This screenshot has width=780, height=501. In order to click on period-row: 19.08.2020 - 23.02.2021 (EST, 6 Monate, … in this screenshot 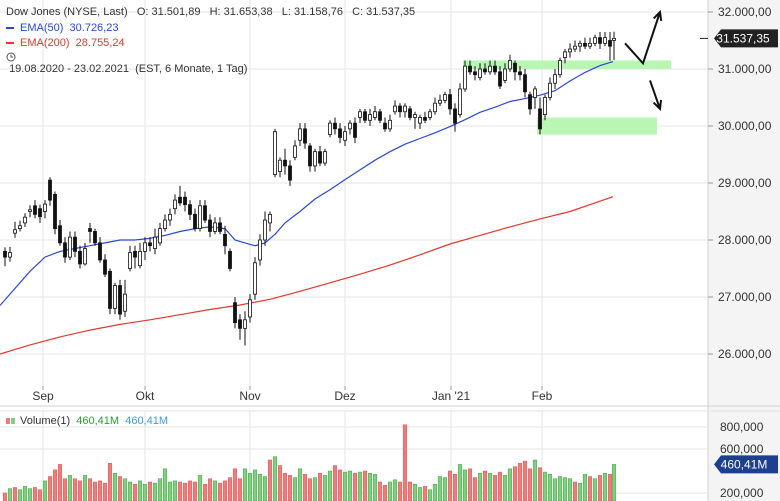, I will do `click(210, 65)`.